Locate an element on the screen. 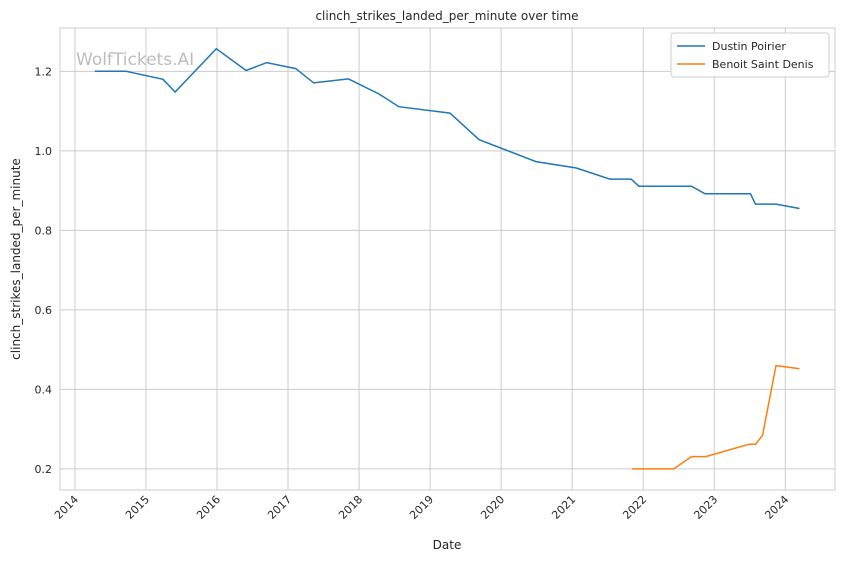  x-tick-label: 2023 is located at coordinates (705, 507).